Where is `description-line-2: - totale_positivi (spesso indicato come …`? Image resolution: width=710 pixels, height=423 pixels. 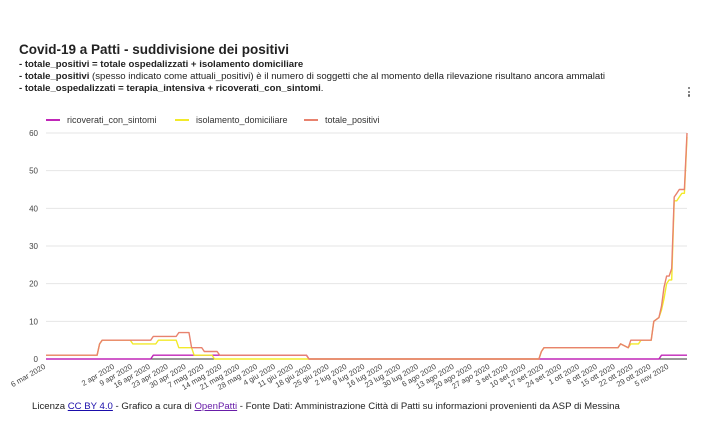 description-line-2: - totale_positivi (spesso indicato come … is located at coordinates (349, 77).